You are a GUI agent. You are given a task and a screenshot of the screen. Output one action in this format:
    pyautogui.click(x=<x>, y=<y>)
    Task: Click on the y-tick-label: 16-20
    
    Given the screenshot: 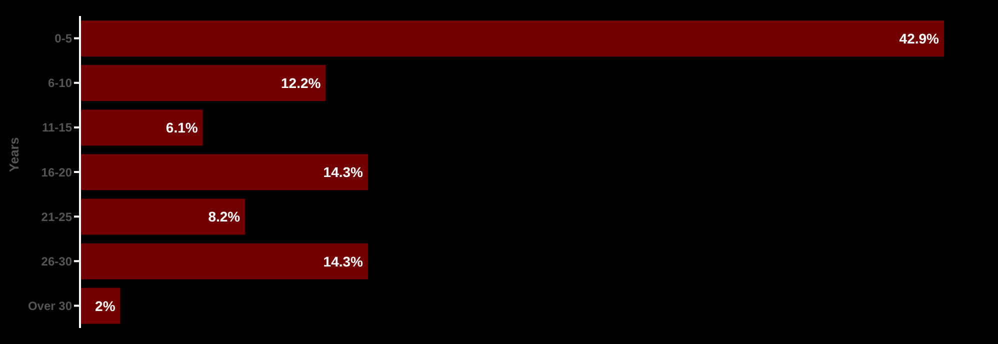 What is the action you would take?
    pyautogui.click(x=56, y=172)
    